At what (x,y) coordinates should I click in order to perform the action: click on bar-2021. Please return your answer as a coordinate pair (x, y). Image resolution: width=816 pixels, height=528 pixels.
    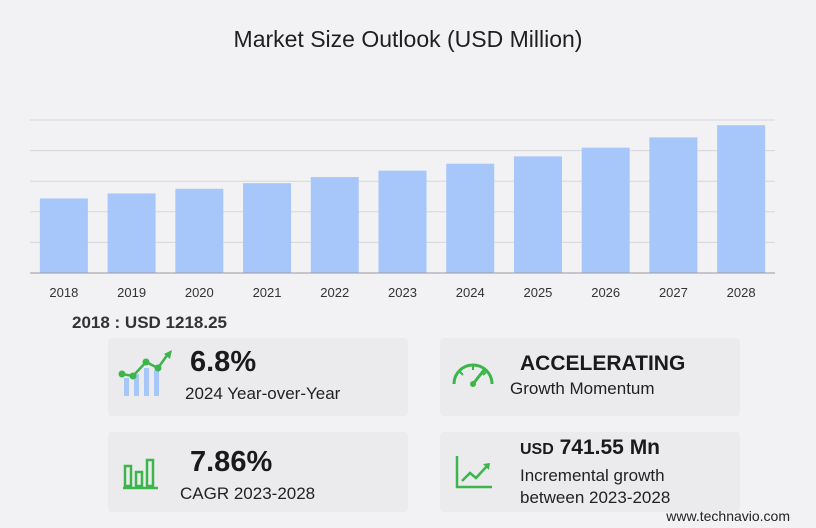
    Looking at the image, I should click on (267, 228).